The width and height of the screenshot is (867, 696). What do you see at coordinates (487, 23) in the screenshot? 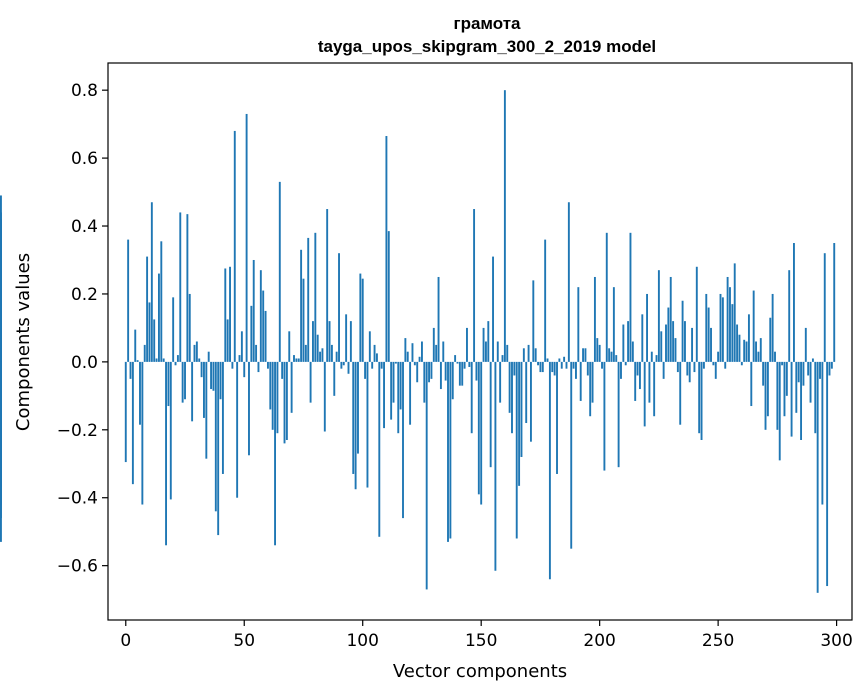
I see `chart-title: грамота` at bounding box center [487, 23].